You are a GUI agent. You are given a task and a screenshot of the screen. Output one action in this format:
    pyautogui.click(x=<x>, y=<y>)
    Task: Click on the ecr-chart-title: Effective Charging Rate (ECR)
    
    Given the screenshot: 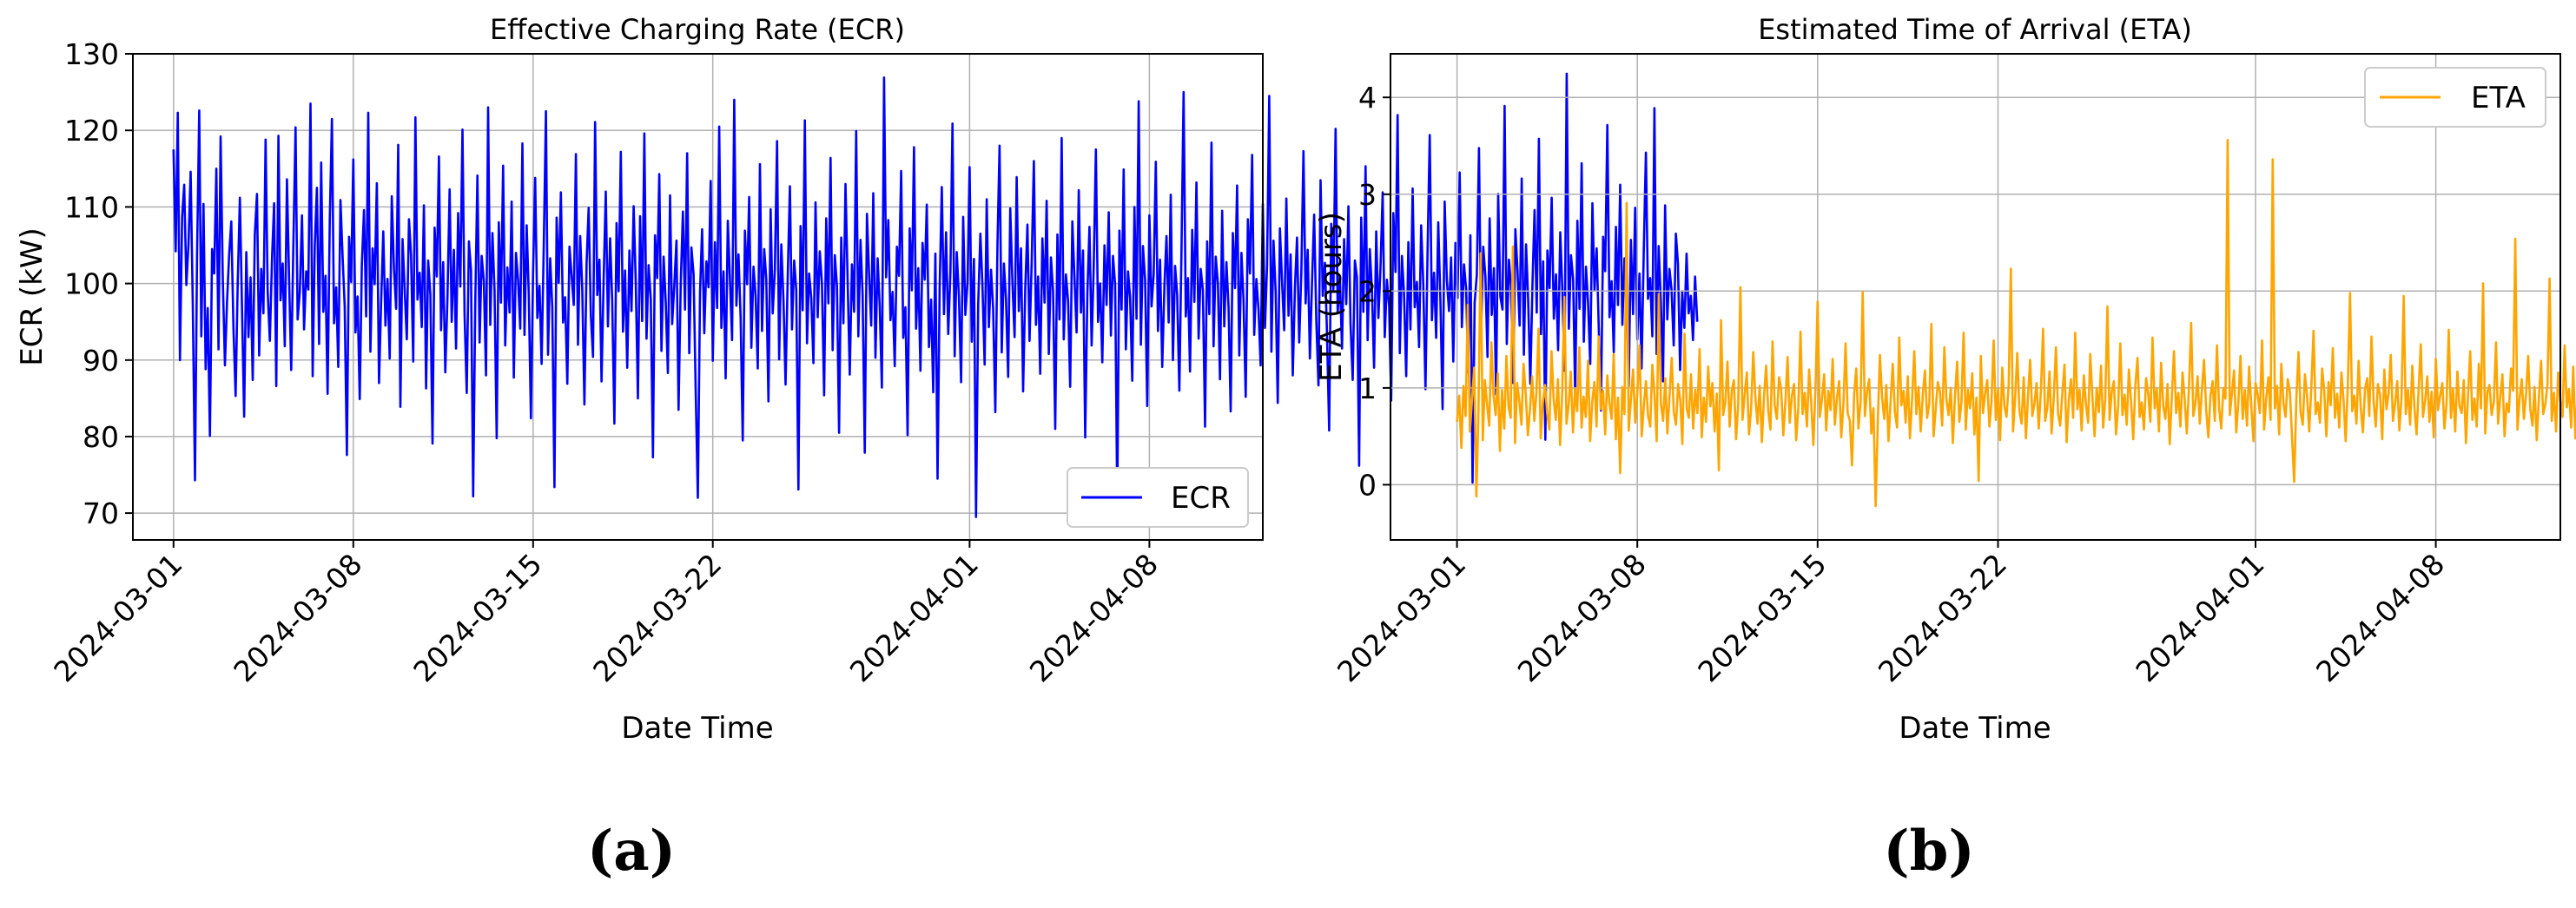 What is the action you would take?
    pyautogui.click(x=697, y=29)
    